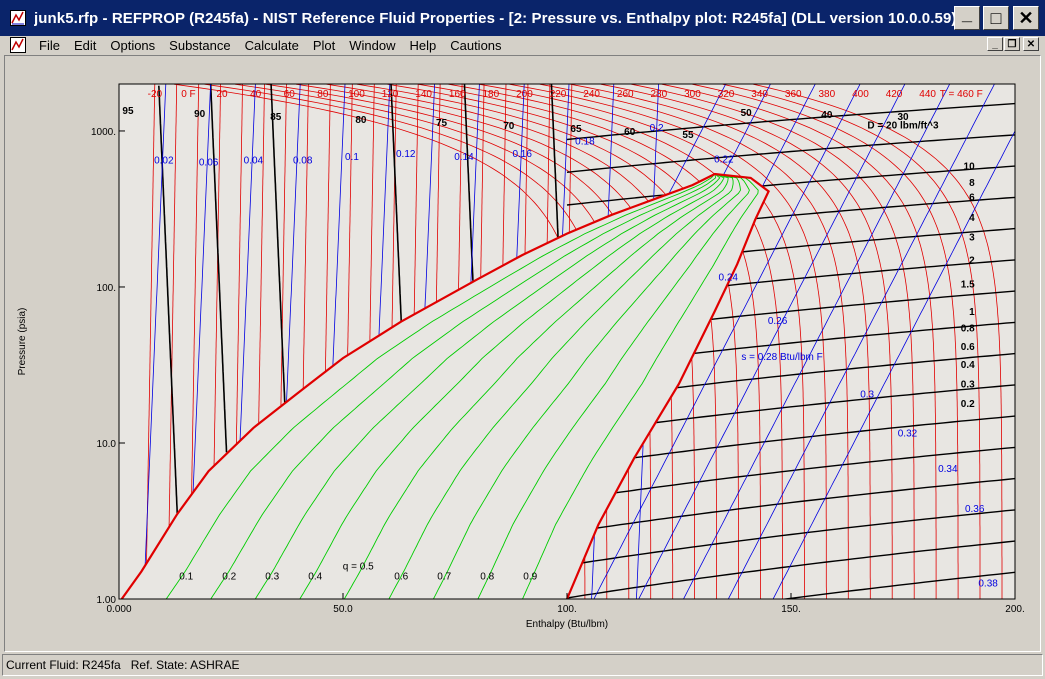  I want to click on isochore-label: 85, so click(276, 117).